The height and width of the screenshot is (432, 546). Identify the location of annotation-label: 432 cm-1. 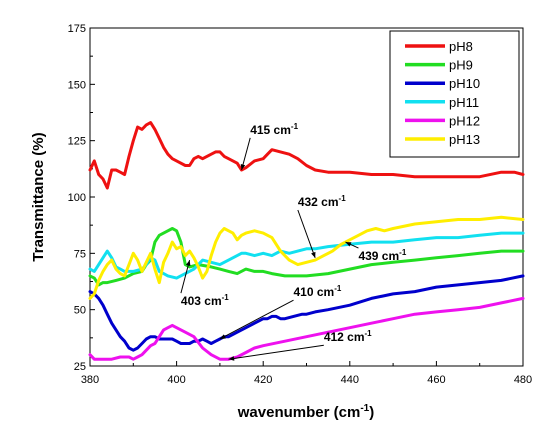
(322, 201).